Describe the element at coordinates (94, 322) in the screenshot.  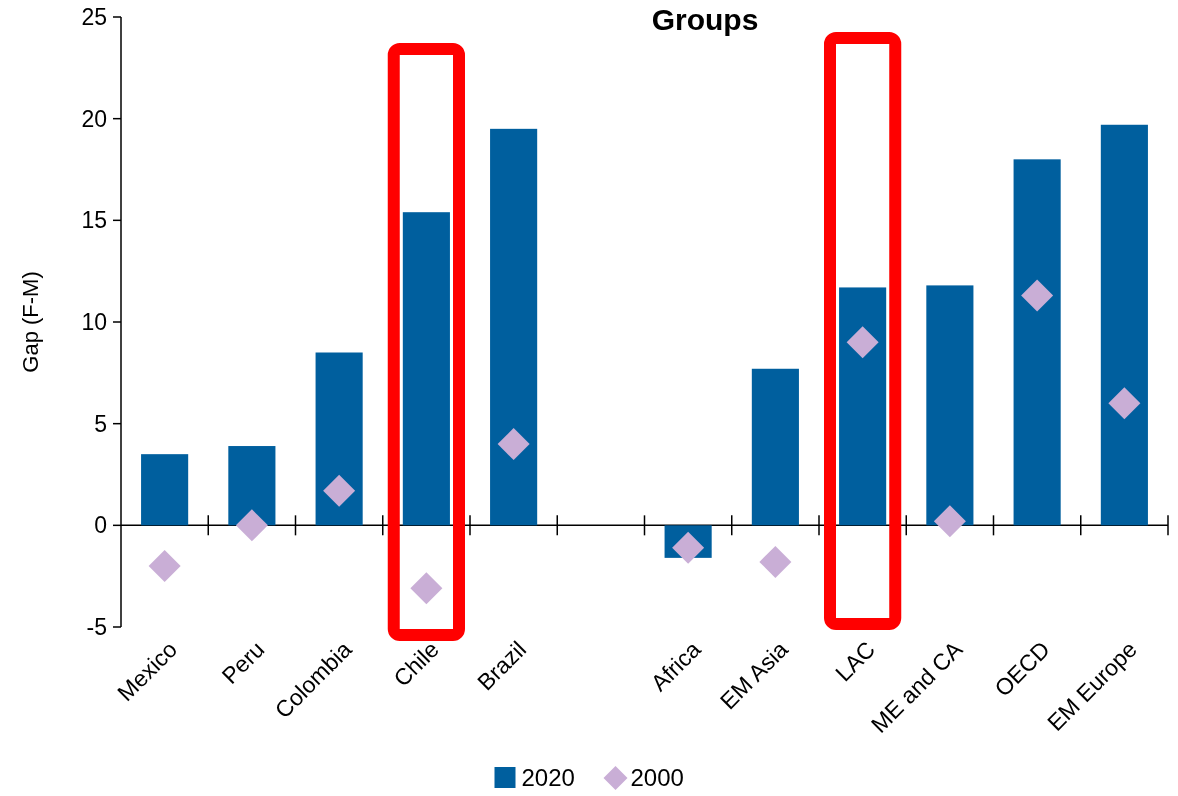
I see `y-tick-label: 10` at that location.